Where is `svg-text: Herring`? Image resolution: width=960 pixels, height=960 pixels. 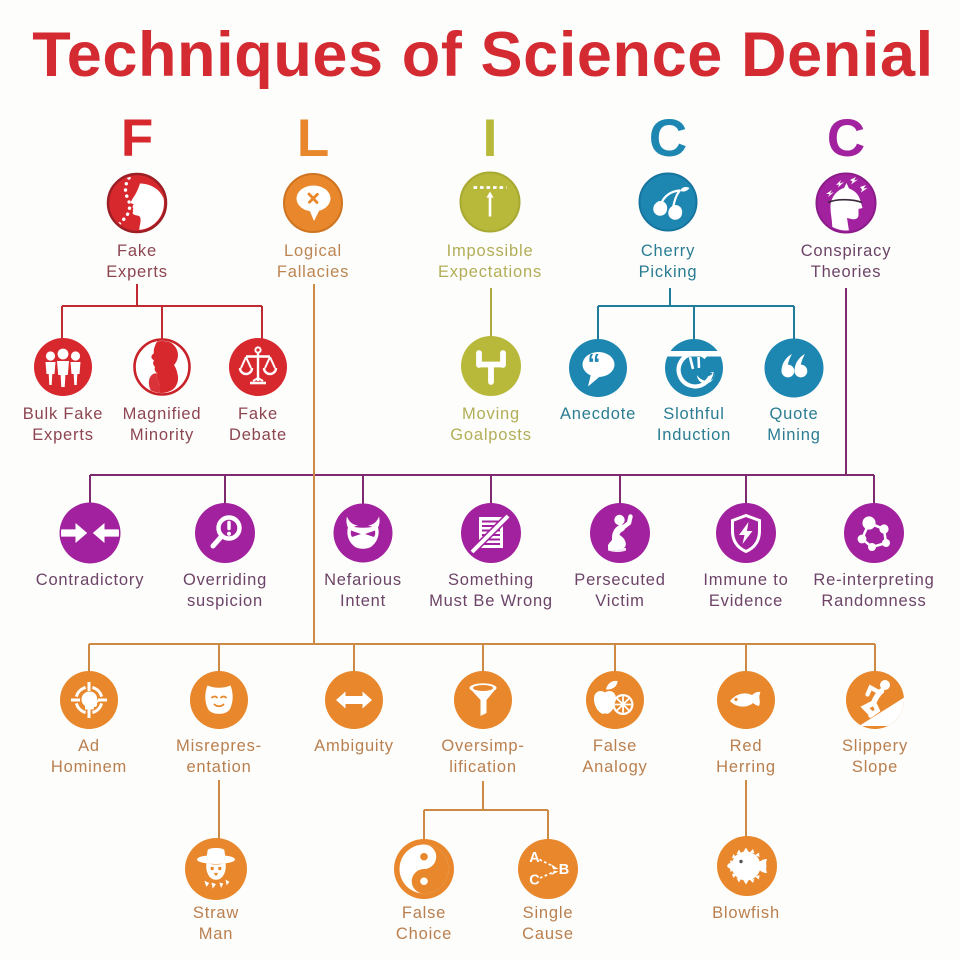
svg-text: Herring is located at coordinates (746, 767).